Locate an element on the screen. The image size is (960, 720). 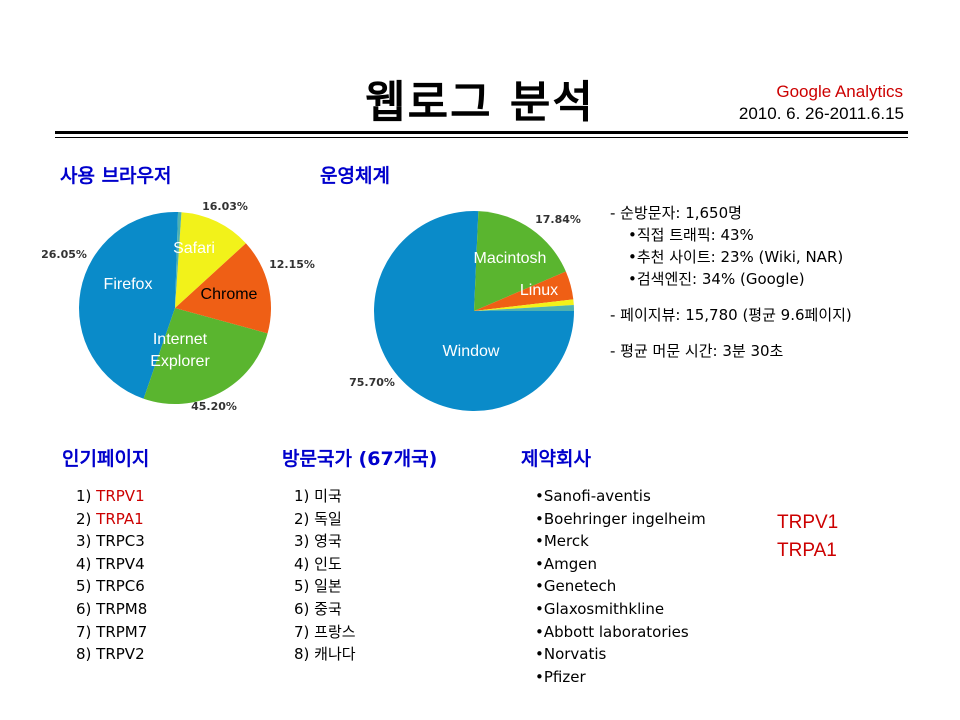
list-item: 6) 중국 is located at coordinates (318, 608).